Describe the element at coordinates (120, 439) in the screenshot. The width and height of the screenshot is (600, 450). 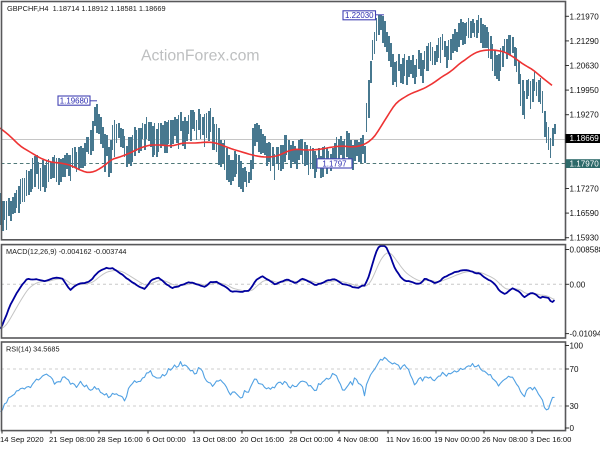
I see `svg-text: 28 Sep 16:00` at that location.